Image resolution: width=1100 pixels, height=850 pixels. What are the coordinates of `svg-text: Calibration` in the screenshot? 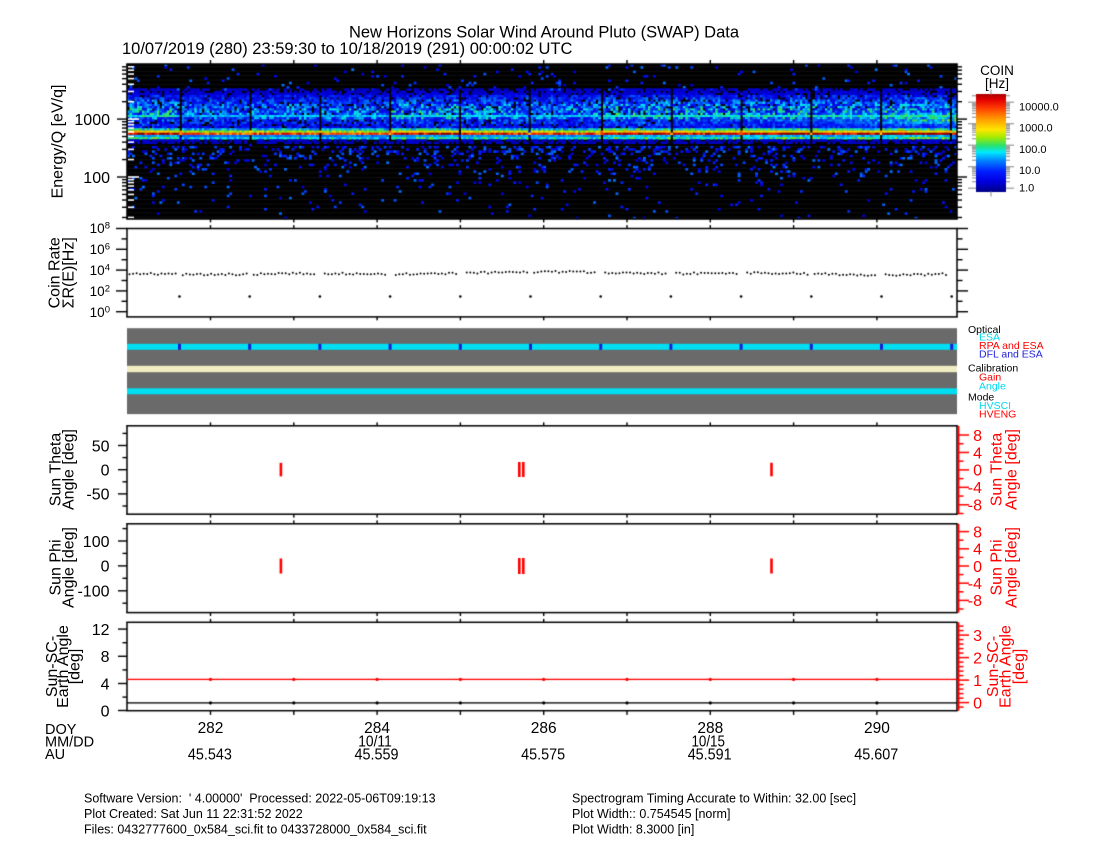 It's located at (993, 369).